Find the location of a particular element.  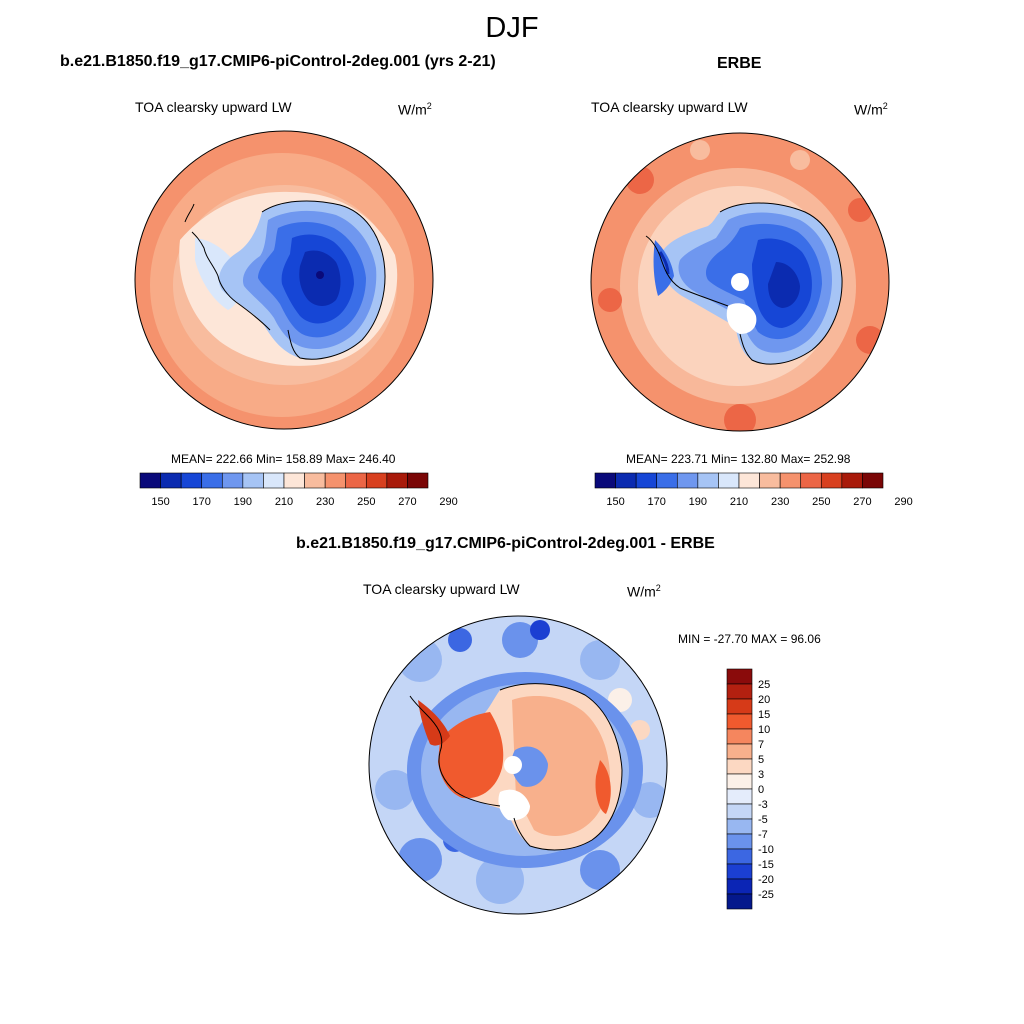

page-title: DJF is located at coordinates (512, 28).